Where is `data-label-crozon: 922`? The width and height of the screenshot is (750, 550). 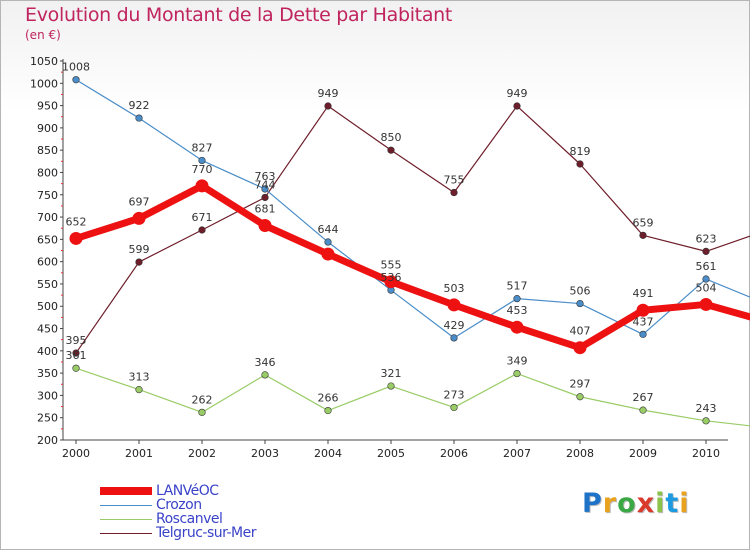
data-label-crozon: 922 is located at coordinates (139, 105).